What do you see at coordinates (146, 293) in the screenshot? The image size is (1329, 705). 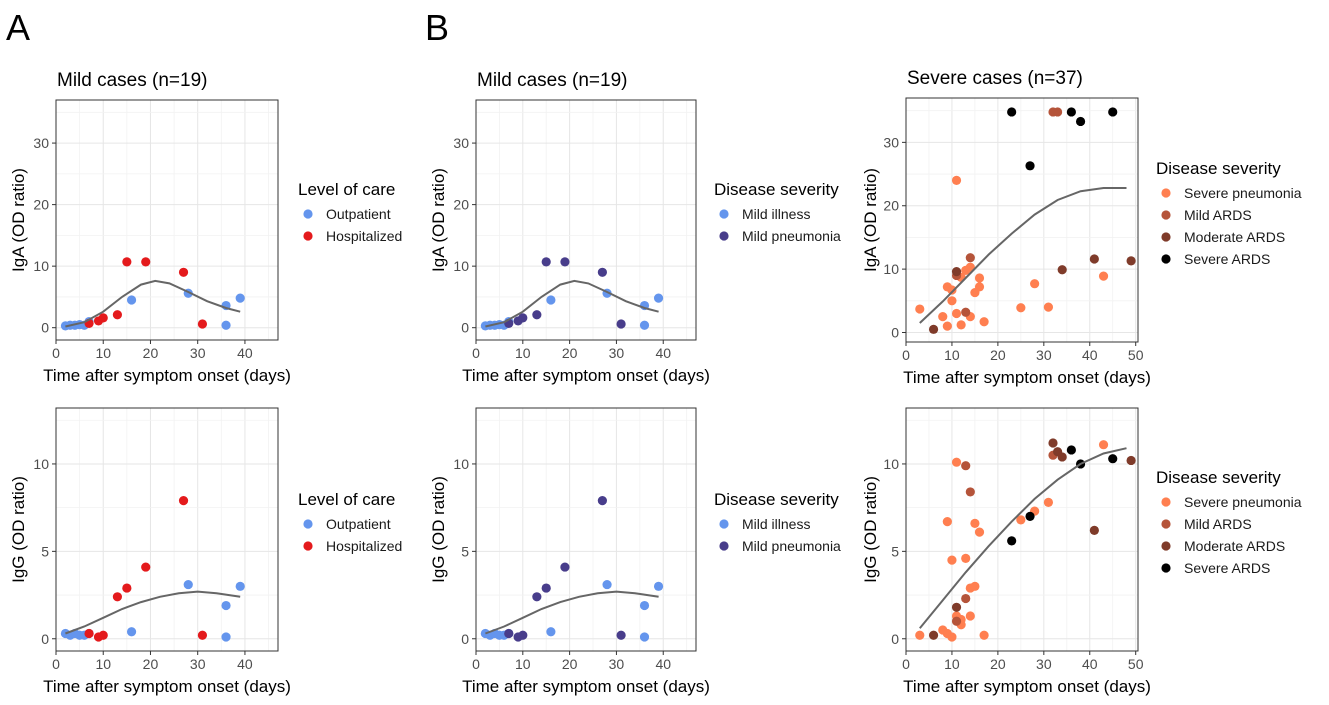 I see `series-hospitalized` at bounding box center [146, 293].